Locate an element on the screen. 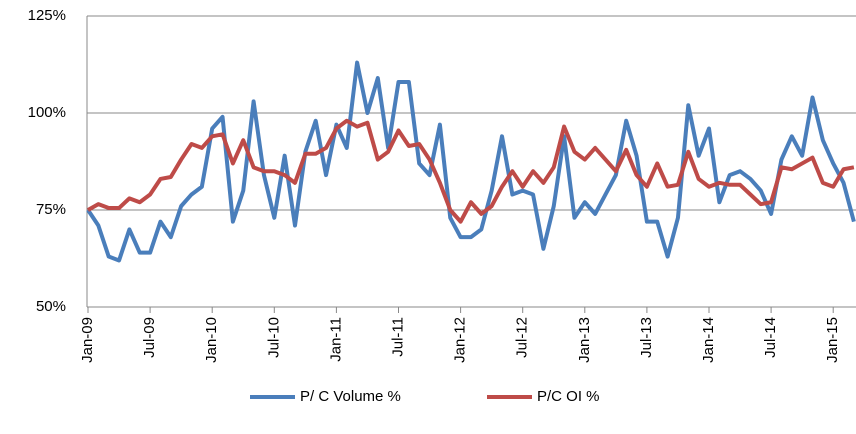  y-tick-label: 100% is located at coordinates (47, 112).